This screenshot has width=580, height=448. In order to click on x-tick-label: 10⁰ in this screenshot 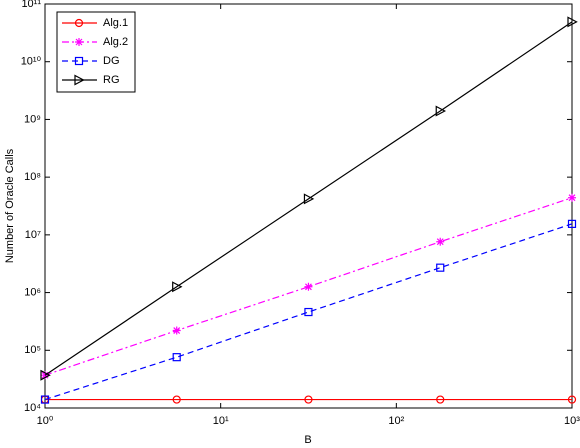, I will do `click(45, 421)`.